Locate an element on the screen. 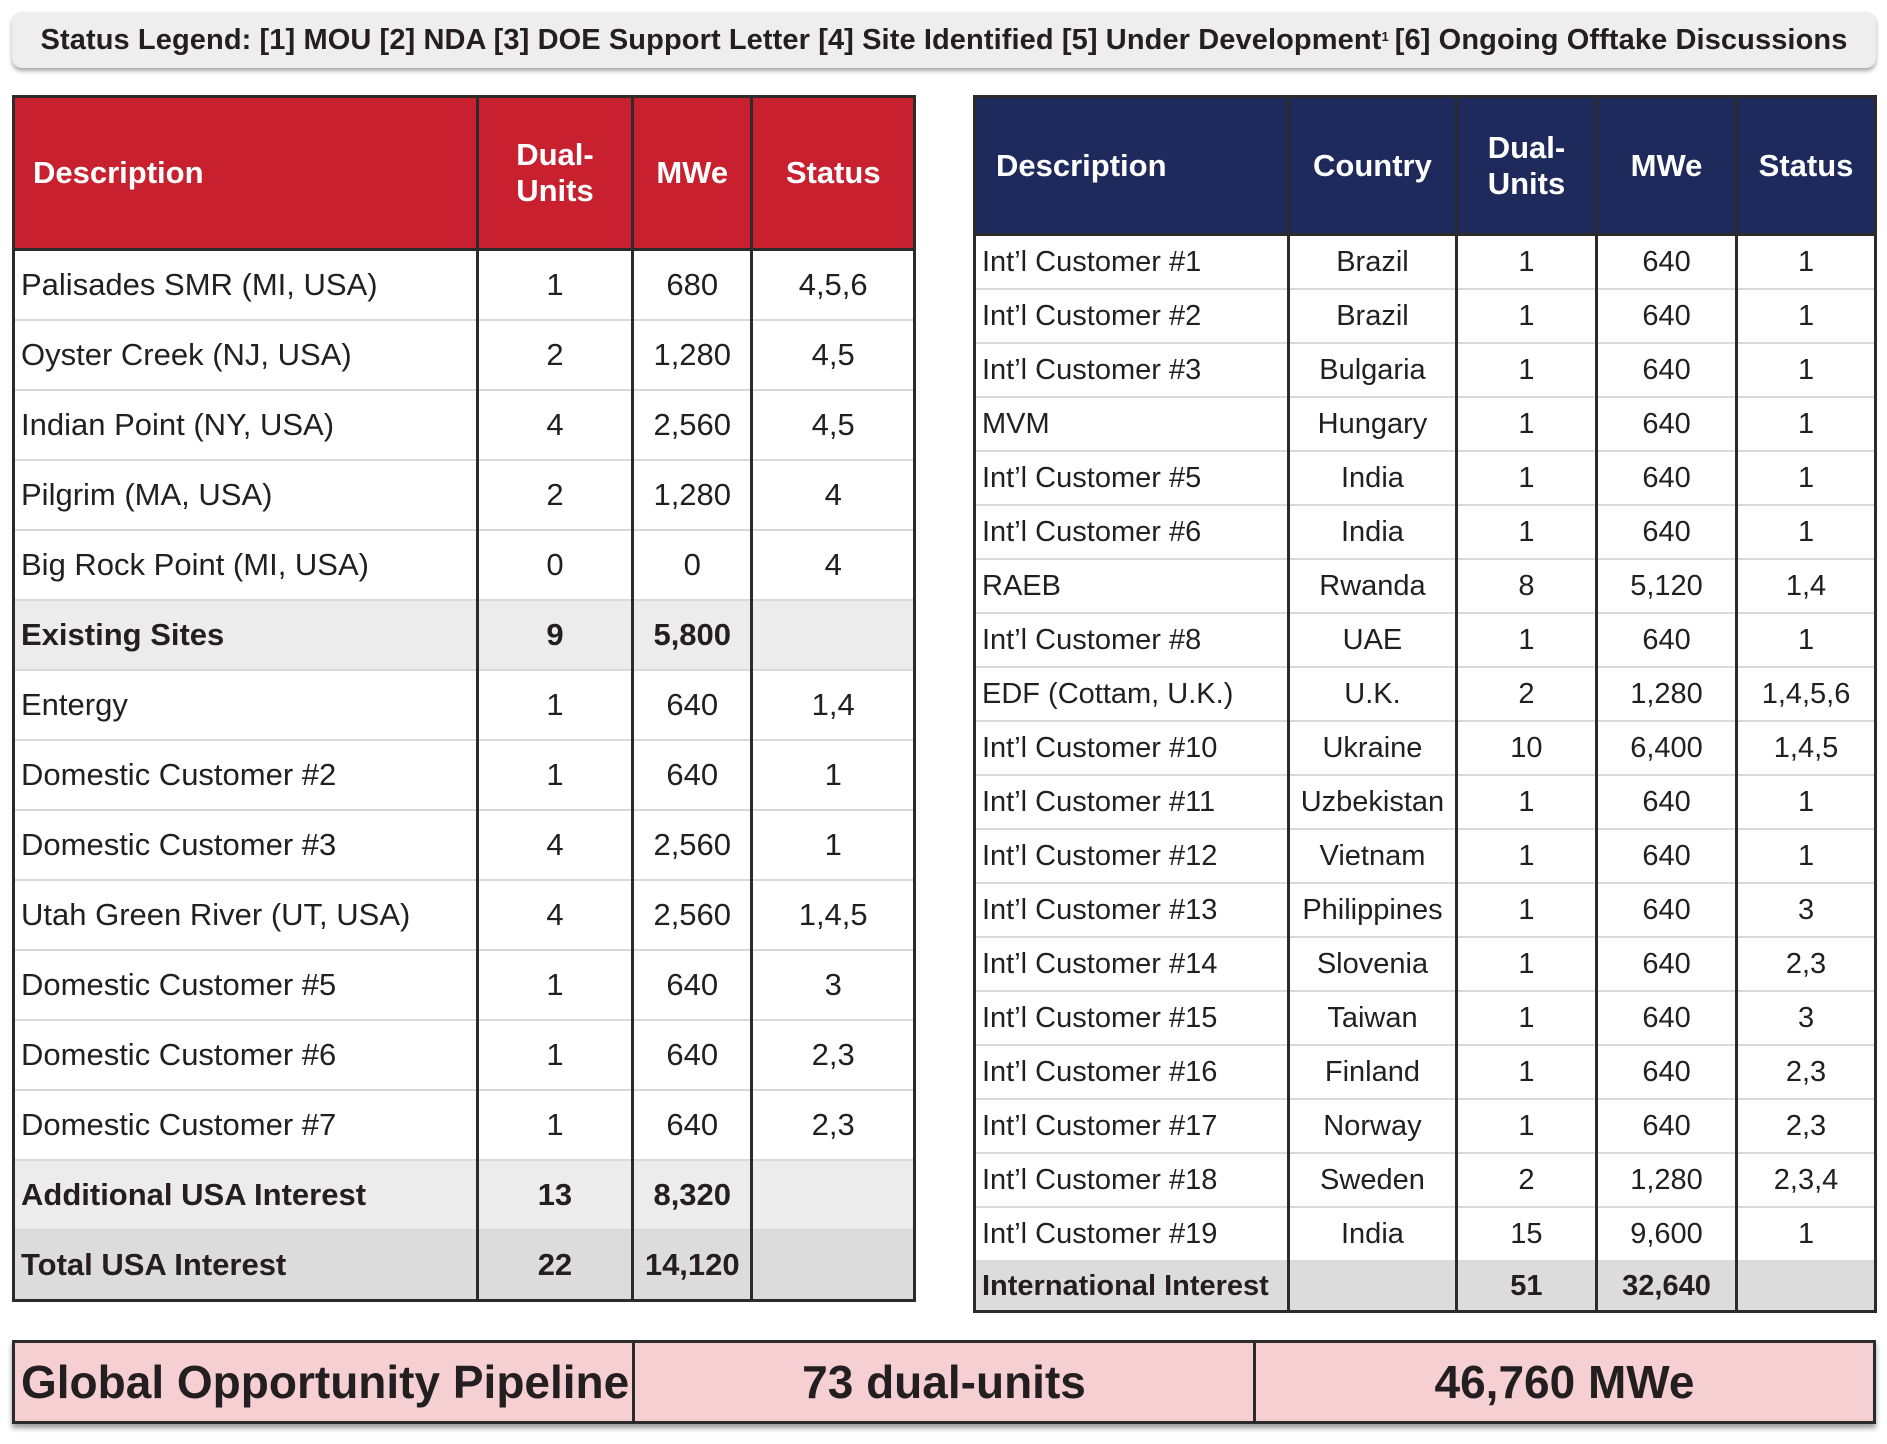 This screenshot has height=1444, width=1887. cell-units: 8 is located at coordinates (1527, 586).